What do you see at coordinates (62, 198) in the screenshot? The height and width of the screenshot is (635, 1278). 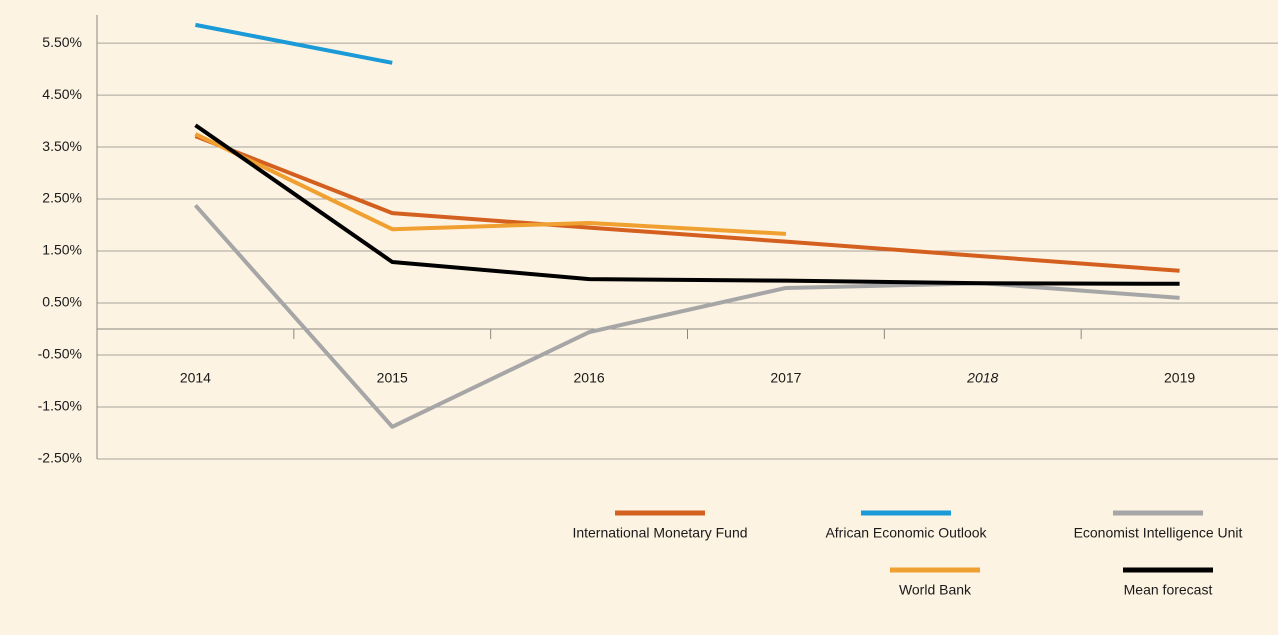 I see `y-tick-label: 2.50%` at bounding box center [62, 198].